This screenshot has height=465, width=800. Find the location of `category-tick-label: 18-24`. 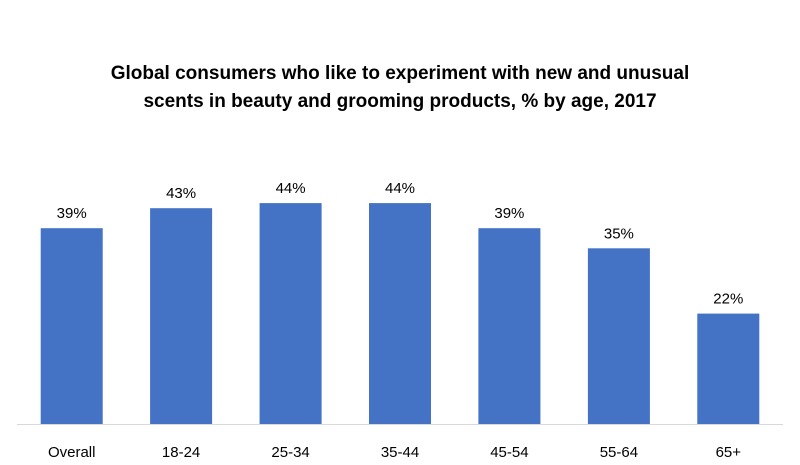

category-tick-label: 18-24 is located at coordinates (181, 452).